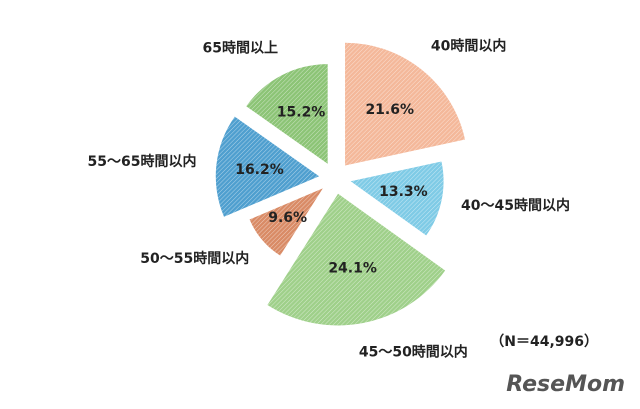 This screenshot has width=640, height=409. What do you see at coordinates (565, 384) in the screenshot?
I see `watermark: ReseMom` at bounding box center [565, 384].